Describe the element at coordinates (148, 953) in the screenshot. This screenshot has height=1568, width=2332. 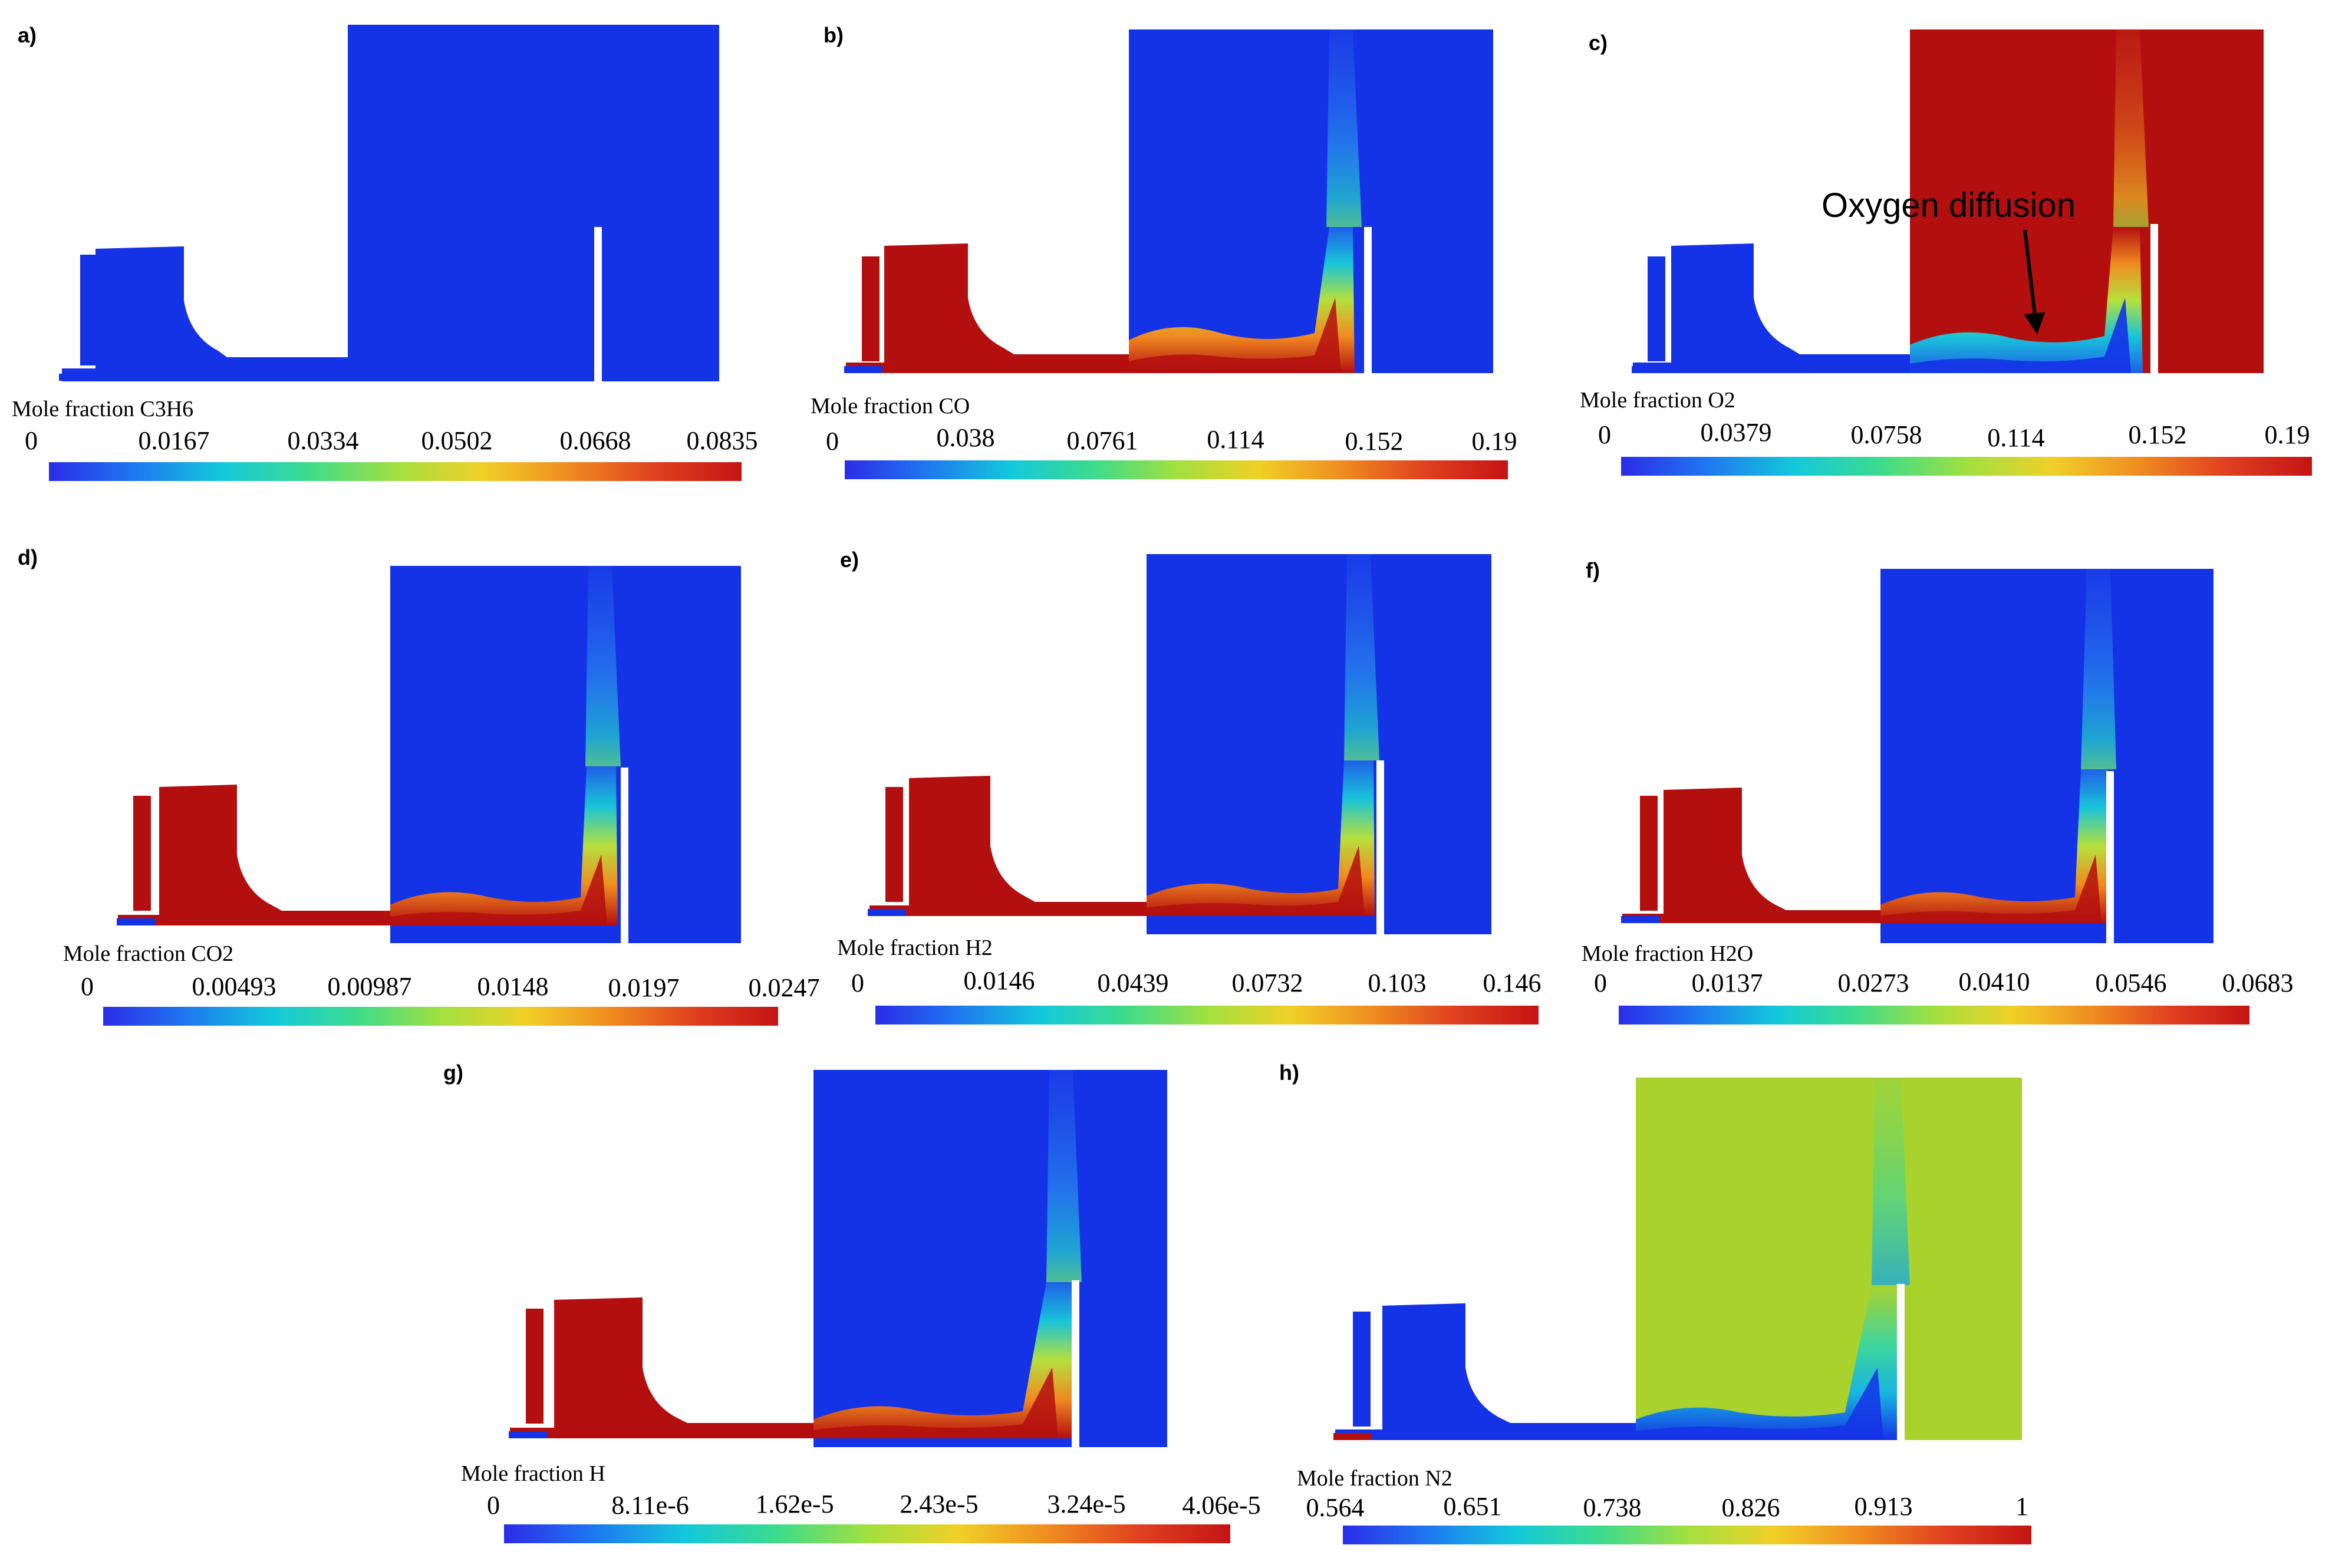
I see `colorbar-title: Mole fraction CO2` at that location.